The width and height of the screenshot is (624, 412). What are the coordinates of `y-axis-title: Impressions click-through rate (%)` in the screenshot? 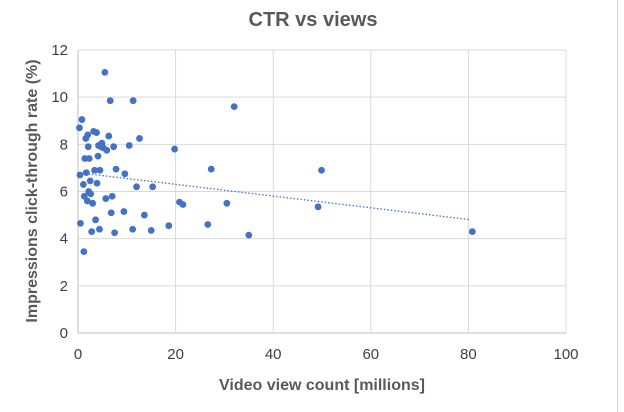 It's located at (32, 190).